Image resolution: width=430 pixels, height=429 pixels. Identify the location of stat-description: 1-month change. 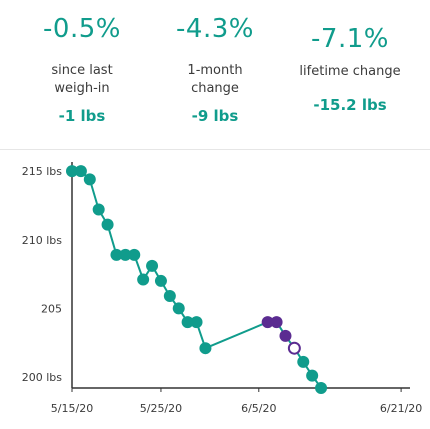
(215, 80).